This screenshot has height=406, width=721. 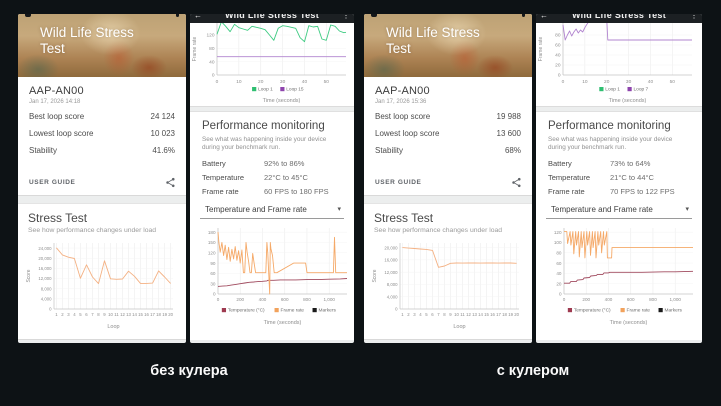 I want to click on monitor-row: Temperature 21°C to 44°C, so click(x=621, y=177).